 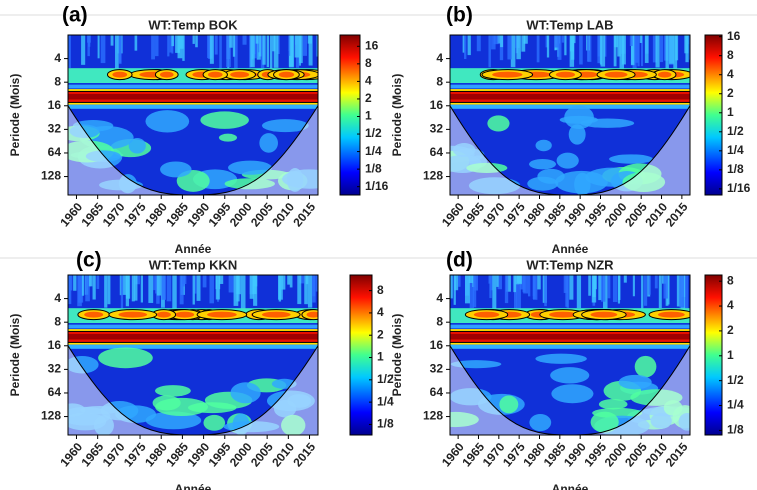 What do you see at coordinates (57, 58) in the screenshot?
I see `y-tick-label: 4` at bounding box center [57, 58].